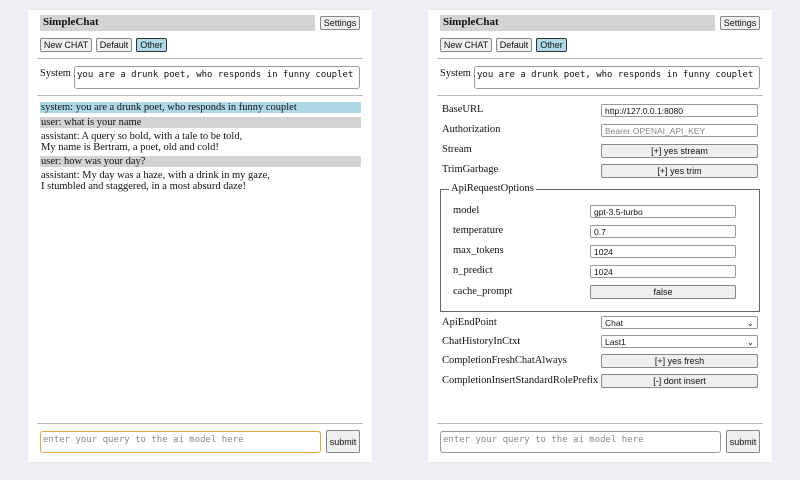 The width and height of the screenshot is (800, 480). Describe the element at coordinates (679, 381) in the screenshot. I see `completion-insert-toggle: [-] dont insert` at that location.